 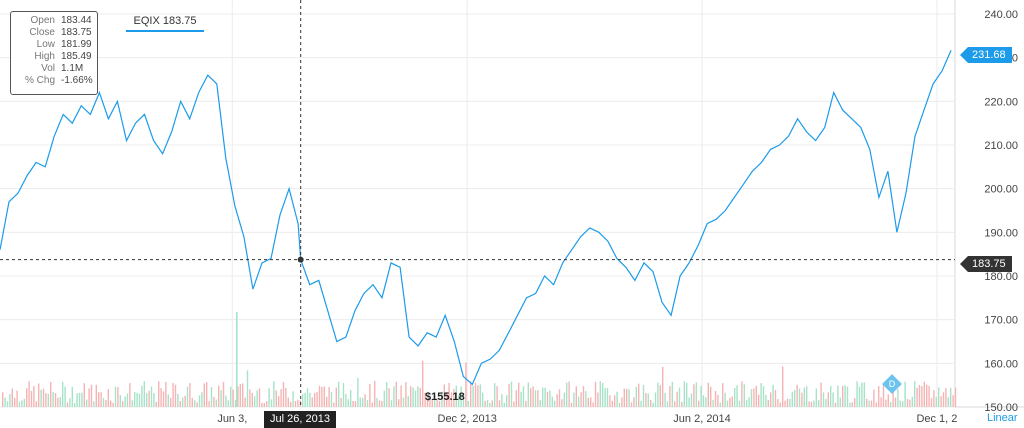 I want to click on x-tick-label: Dec 1, 2, so click(x=936, y=419).